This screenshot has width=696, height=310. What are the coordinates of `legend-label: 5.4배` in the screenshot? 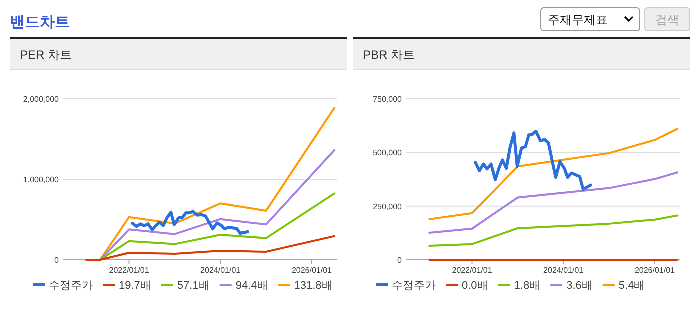 It's located at (632, 286).